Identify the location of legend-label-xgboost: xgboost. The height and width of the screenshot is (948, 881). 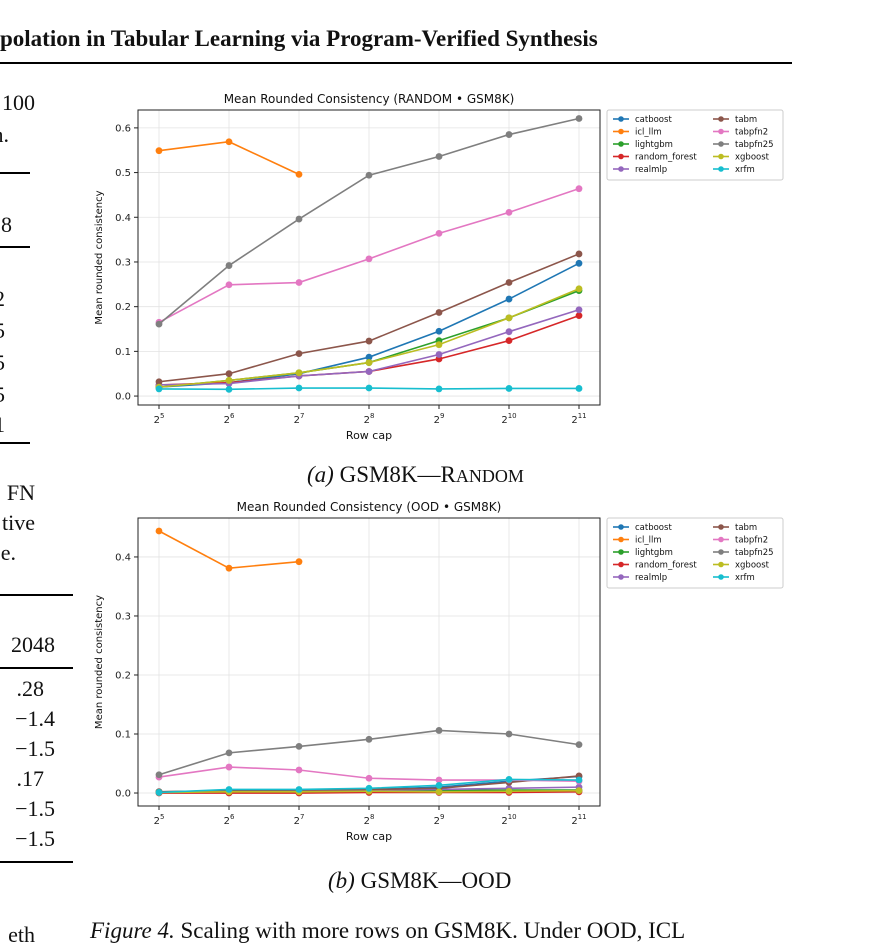
(752, 158).